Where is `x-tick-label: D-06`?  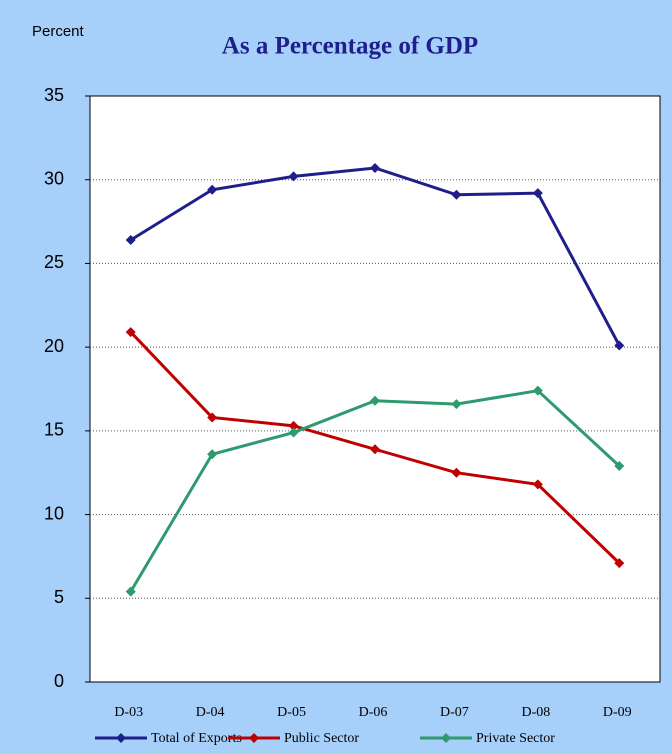
x-tick-label: D-06 is located at coordinates (373, 712).